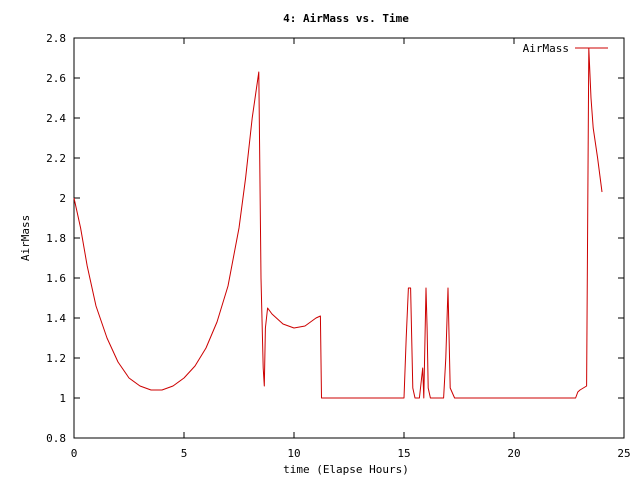 Image resolution: width=640 pixels, height=480 pixels. Describe the element at coordinates (623, 453) in the screenshot. I see `x-tick-label: 25` at that location.